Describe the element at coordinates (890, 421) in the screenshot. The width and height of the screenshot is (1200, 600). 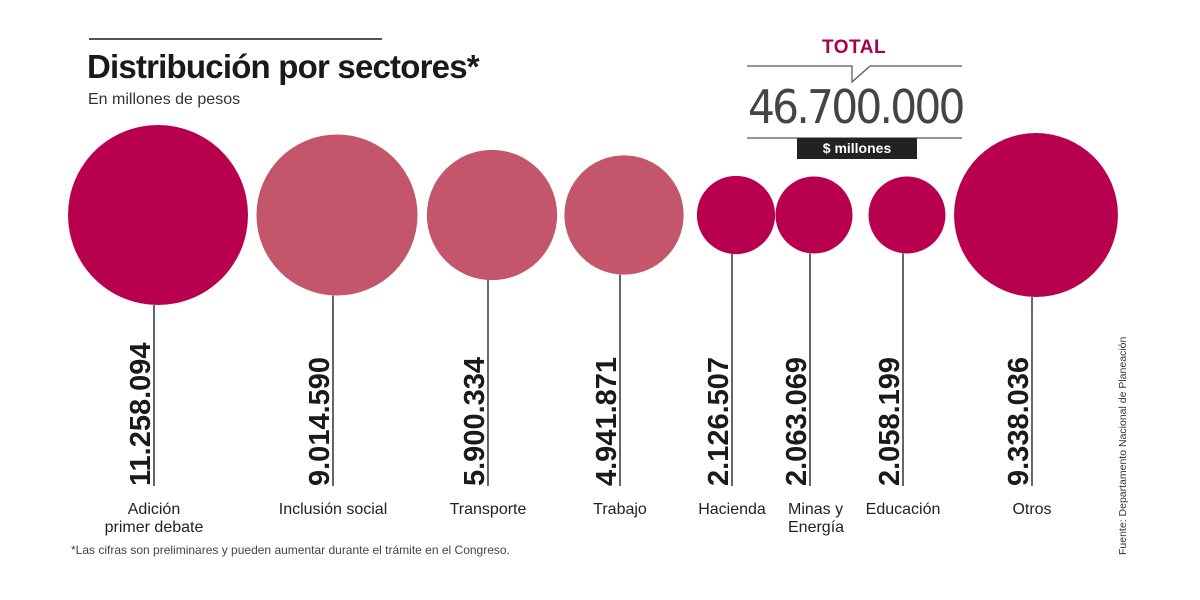
I see `value-label: 2.058.199` at that location.